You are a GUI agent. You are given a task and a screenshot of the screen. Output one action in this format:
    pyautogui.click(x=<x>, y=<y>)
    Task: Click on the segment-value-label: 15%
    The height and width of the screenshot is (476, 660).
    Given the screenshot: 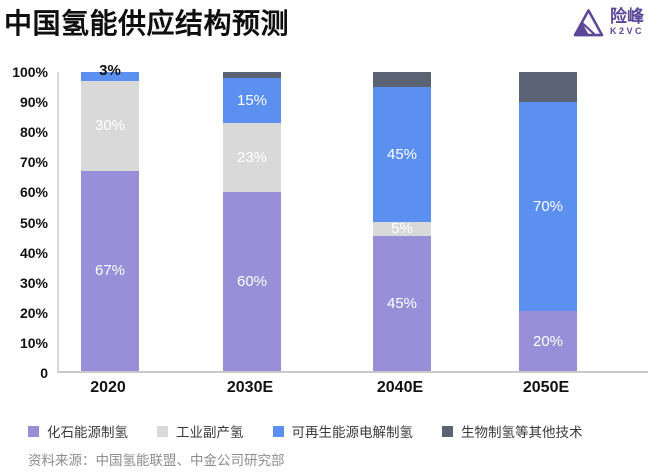 What is the action you would take?
    pyautogui.click(x=252, y=100)
    